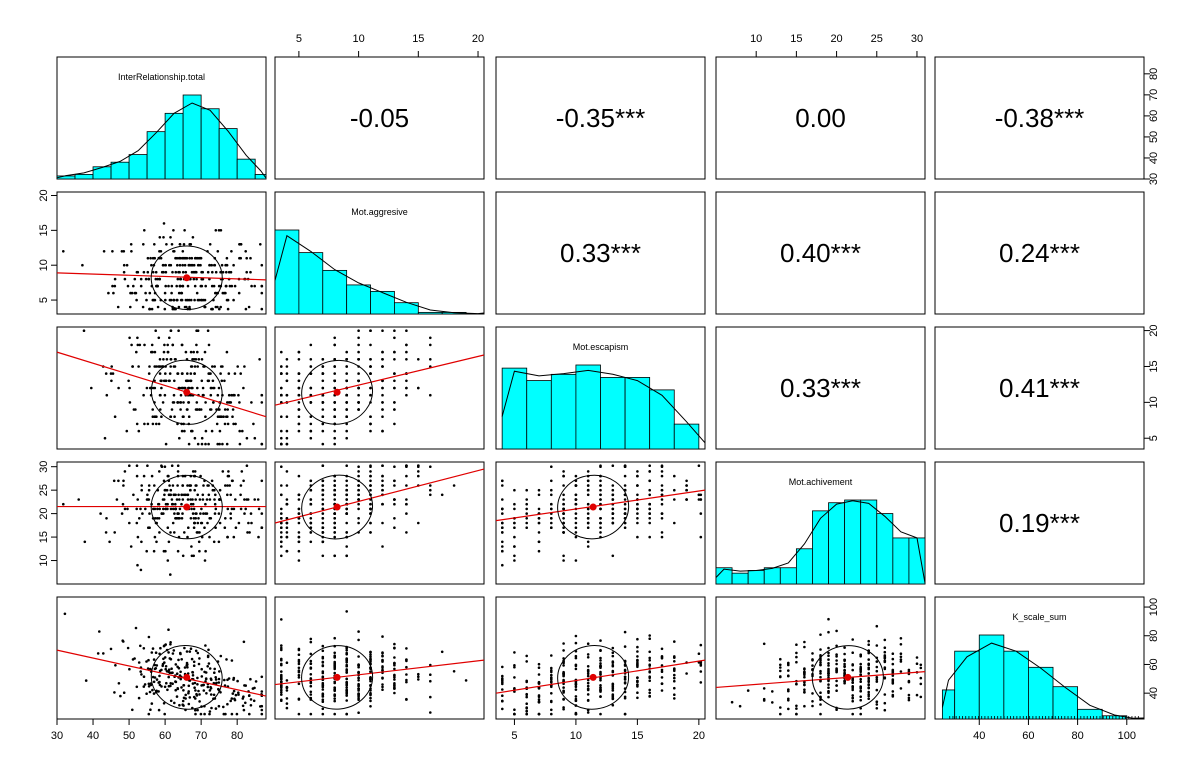  What do you see at coordinates (161, 658) in the screenshot?
I see `panel-r4-c0` at bounding box center [161, 658].